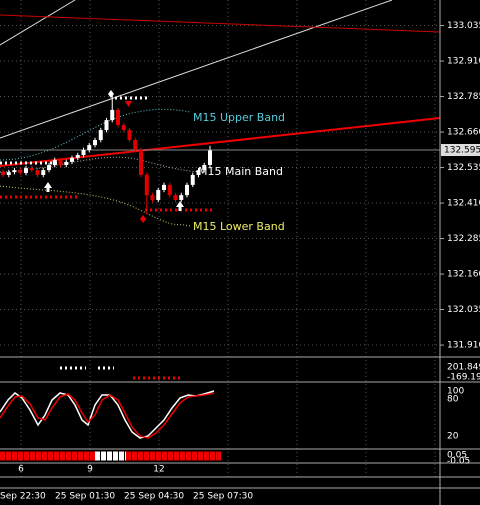 Image resolution: width=480 pixels, height=505 pixels. I want to click on y-tick-label: 132.410, so click(463, 204).